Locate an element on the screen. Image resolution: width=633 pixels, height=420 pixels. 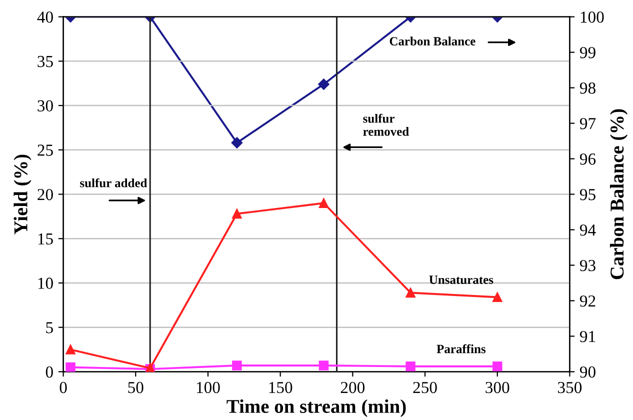
x-axis-title: Time on stream (min) is located at coordinates (316, 408).